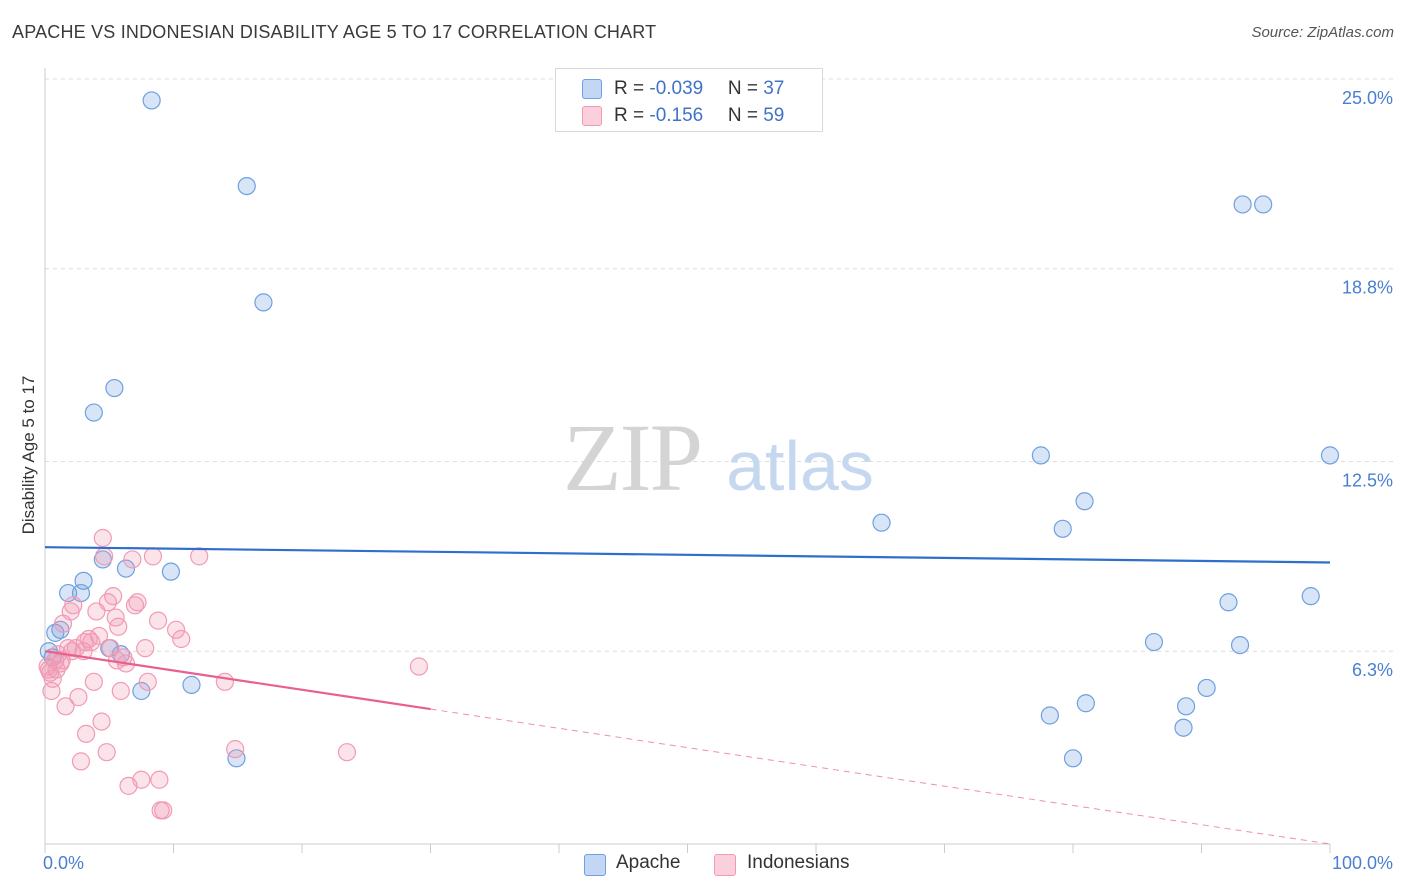  Describe the element at coordinates (1322, 32) in the screenshot. I see `source-label: Source: ZipAtlas.com` at that location.